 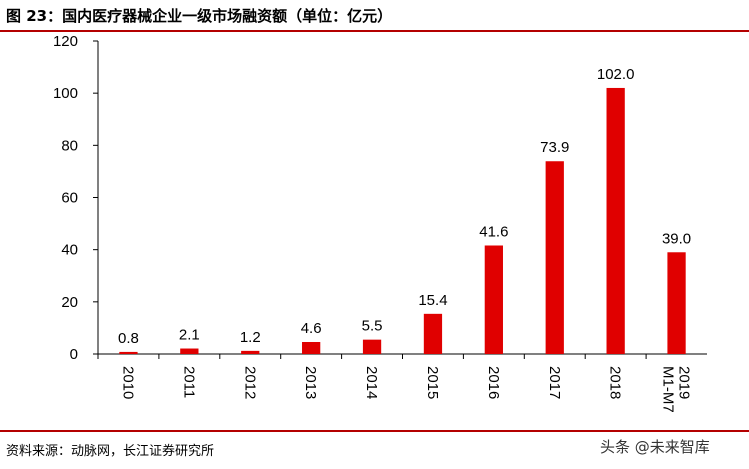 I want to click on x-tick-label: 2015, so click(x=432, y=382).